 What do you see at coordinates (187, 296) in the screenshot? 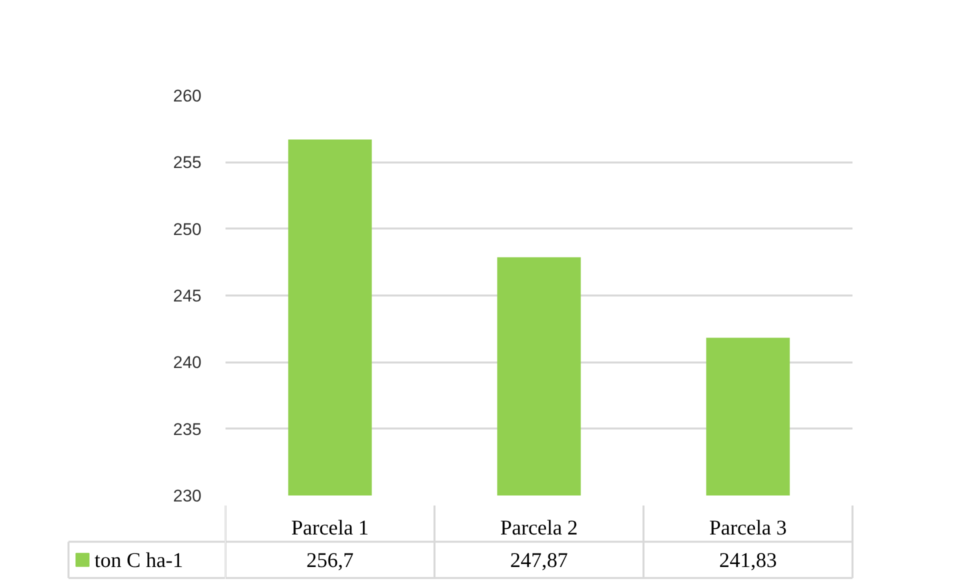
I see `y-tick-label: 245` at bounding box center [187, 296].